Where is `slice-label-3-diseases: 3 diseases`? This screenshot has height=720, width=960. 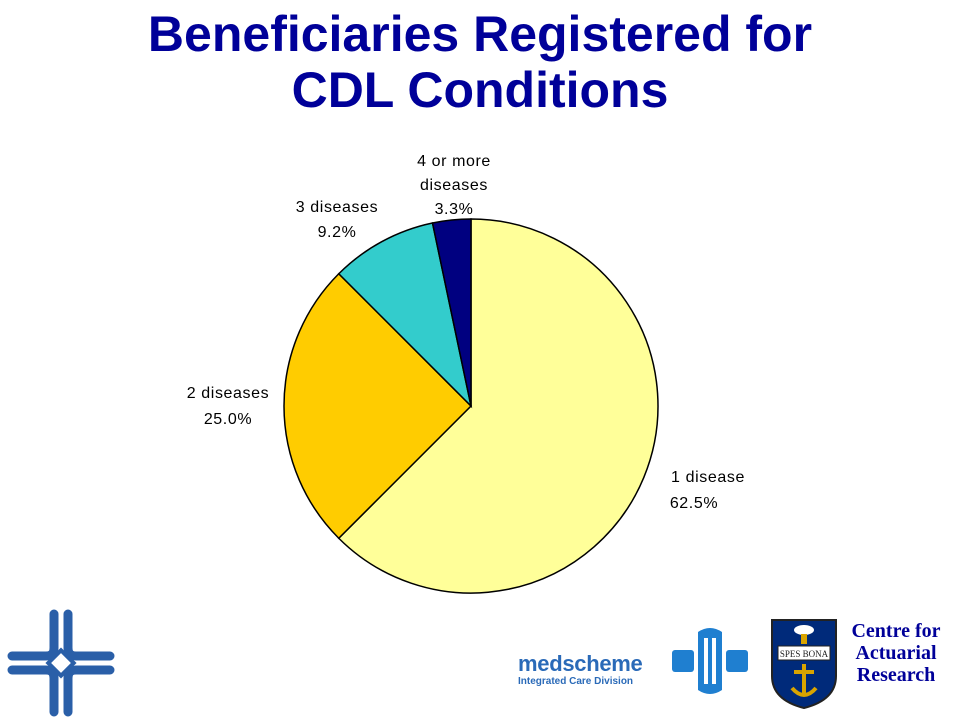 slice-label-3-diseases: 3 diseases is located at coordinates (337, 207).